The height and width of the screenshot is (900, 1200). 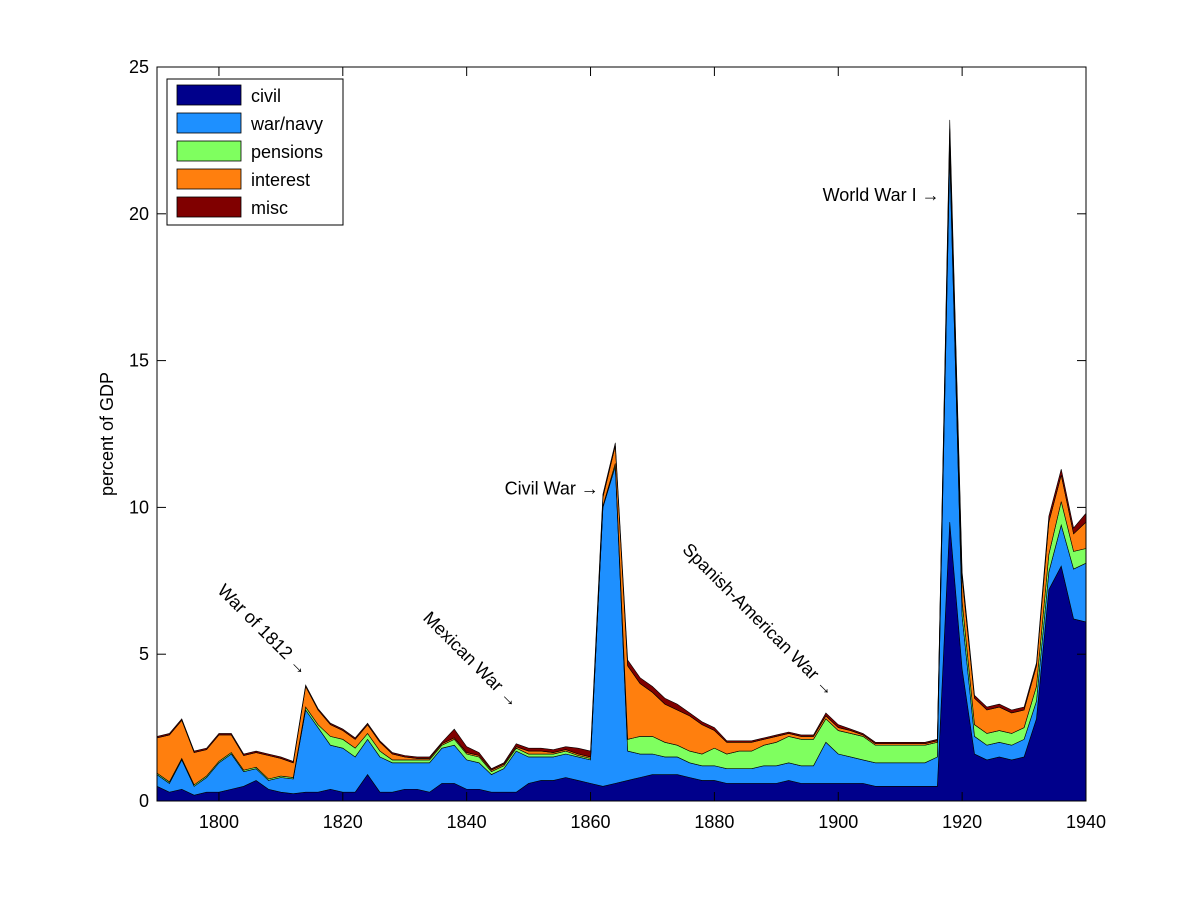 I want to click on y-tick-label: 15, so click(x=139, y=361).